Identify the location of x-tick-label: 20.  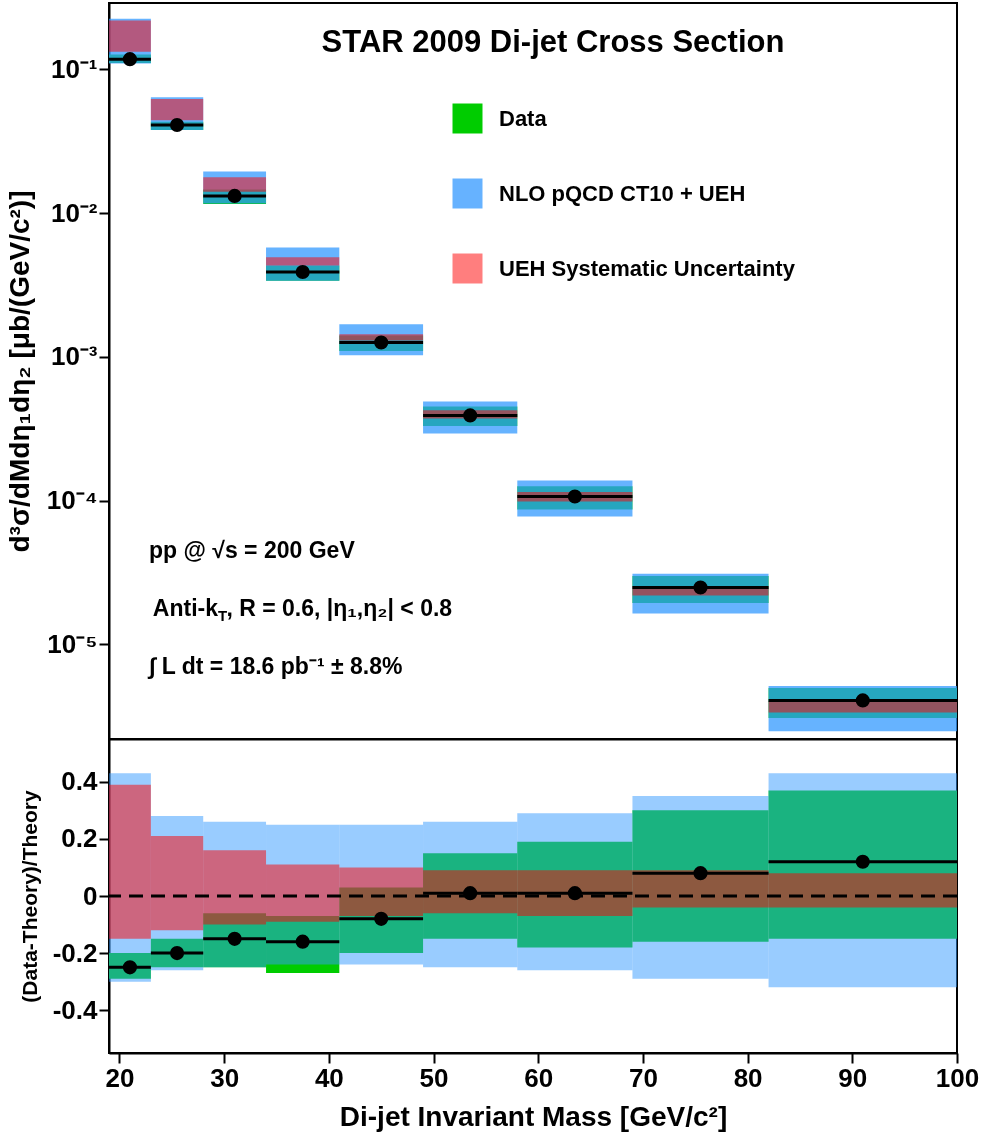
(120, 1077).